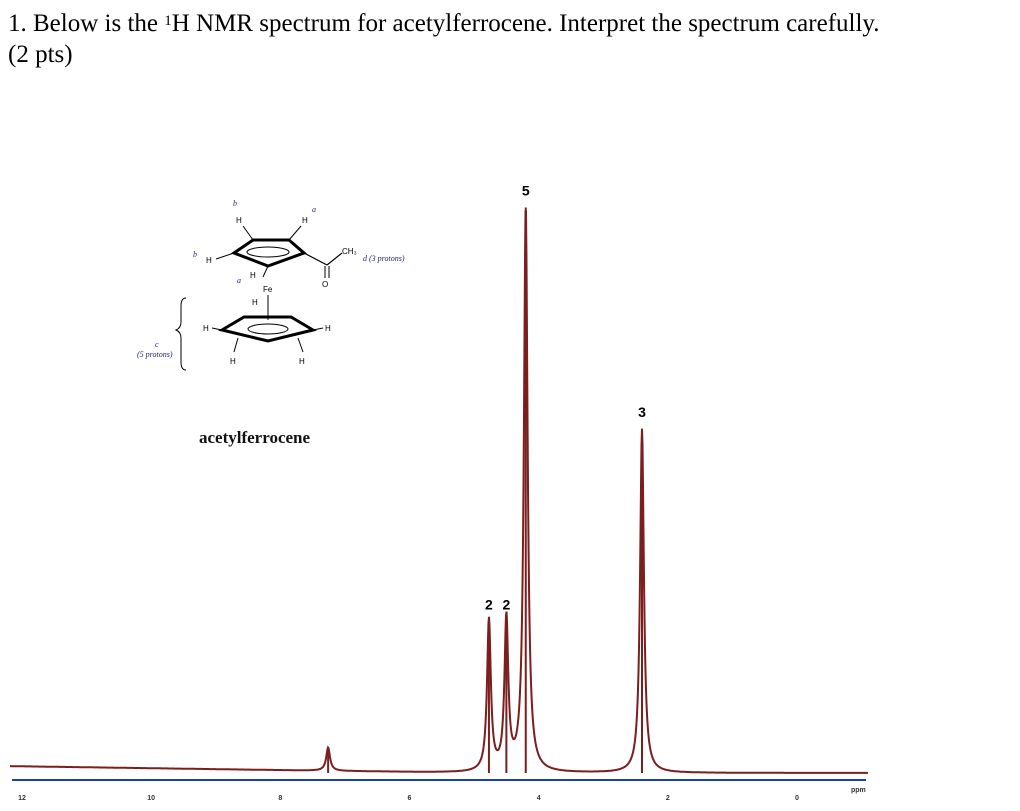 Image resolution: width=1020 pixels, height=811 pixels. What do you see at coordinates (151, 798) in the screenshot?
I see `x-tick-label: 10` at bounding box center [151, 798].